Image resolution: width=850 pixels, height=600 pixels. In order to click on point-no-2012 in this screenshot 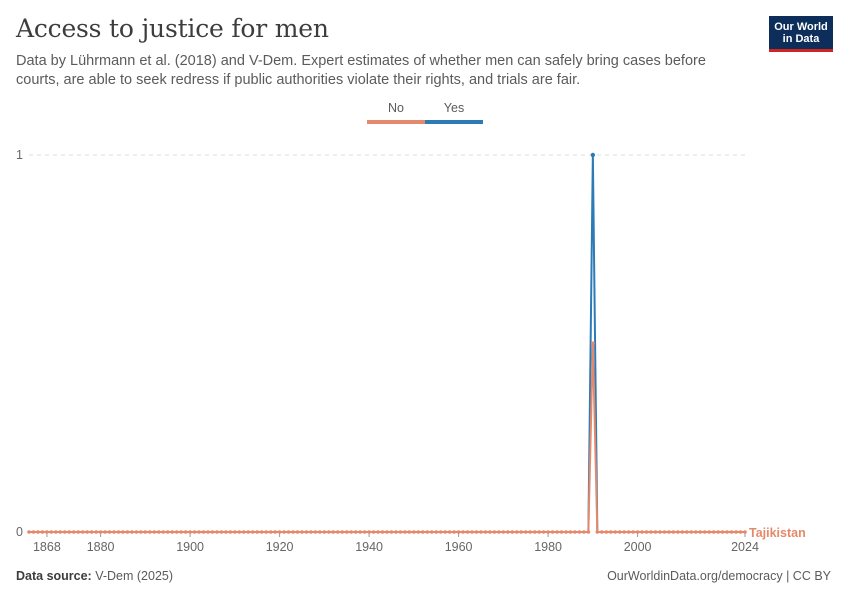, I will do `click(691, 532)`.